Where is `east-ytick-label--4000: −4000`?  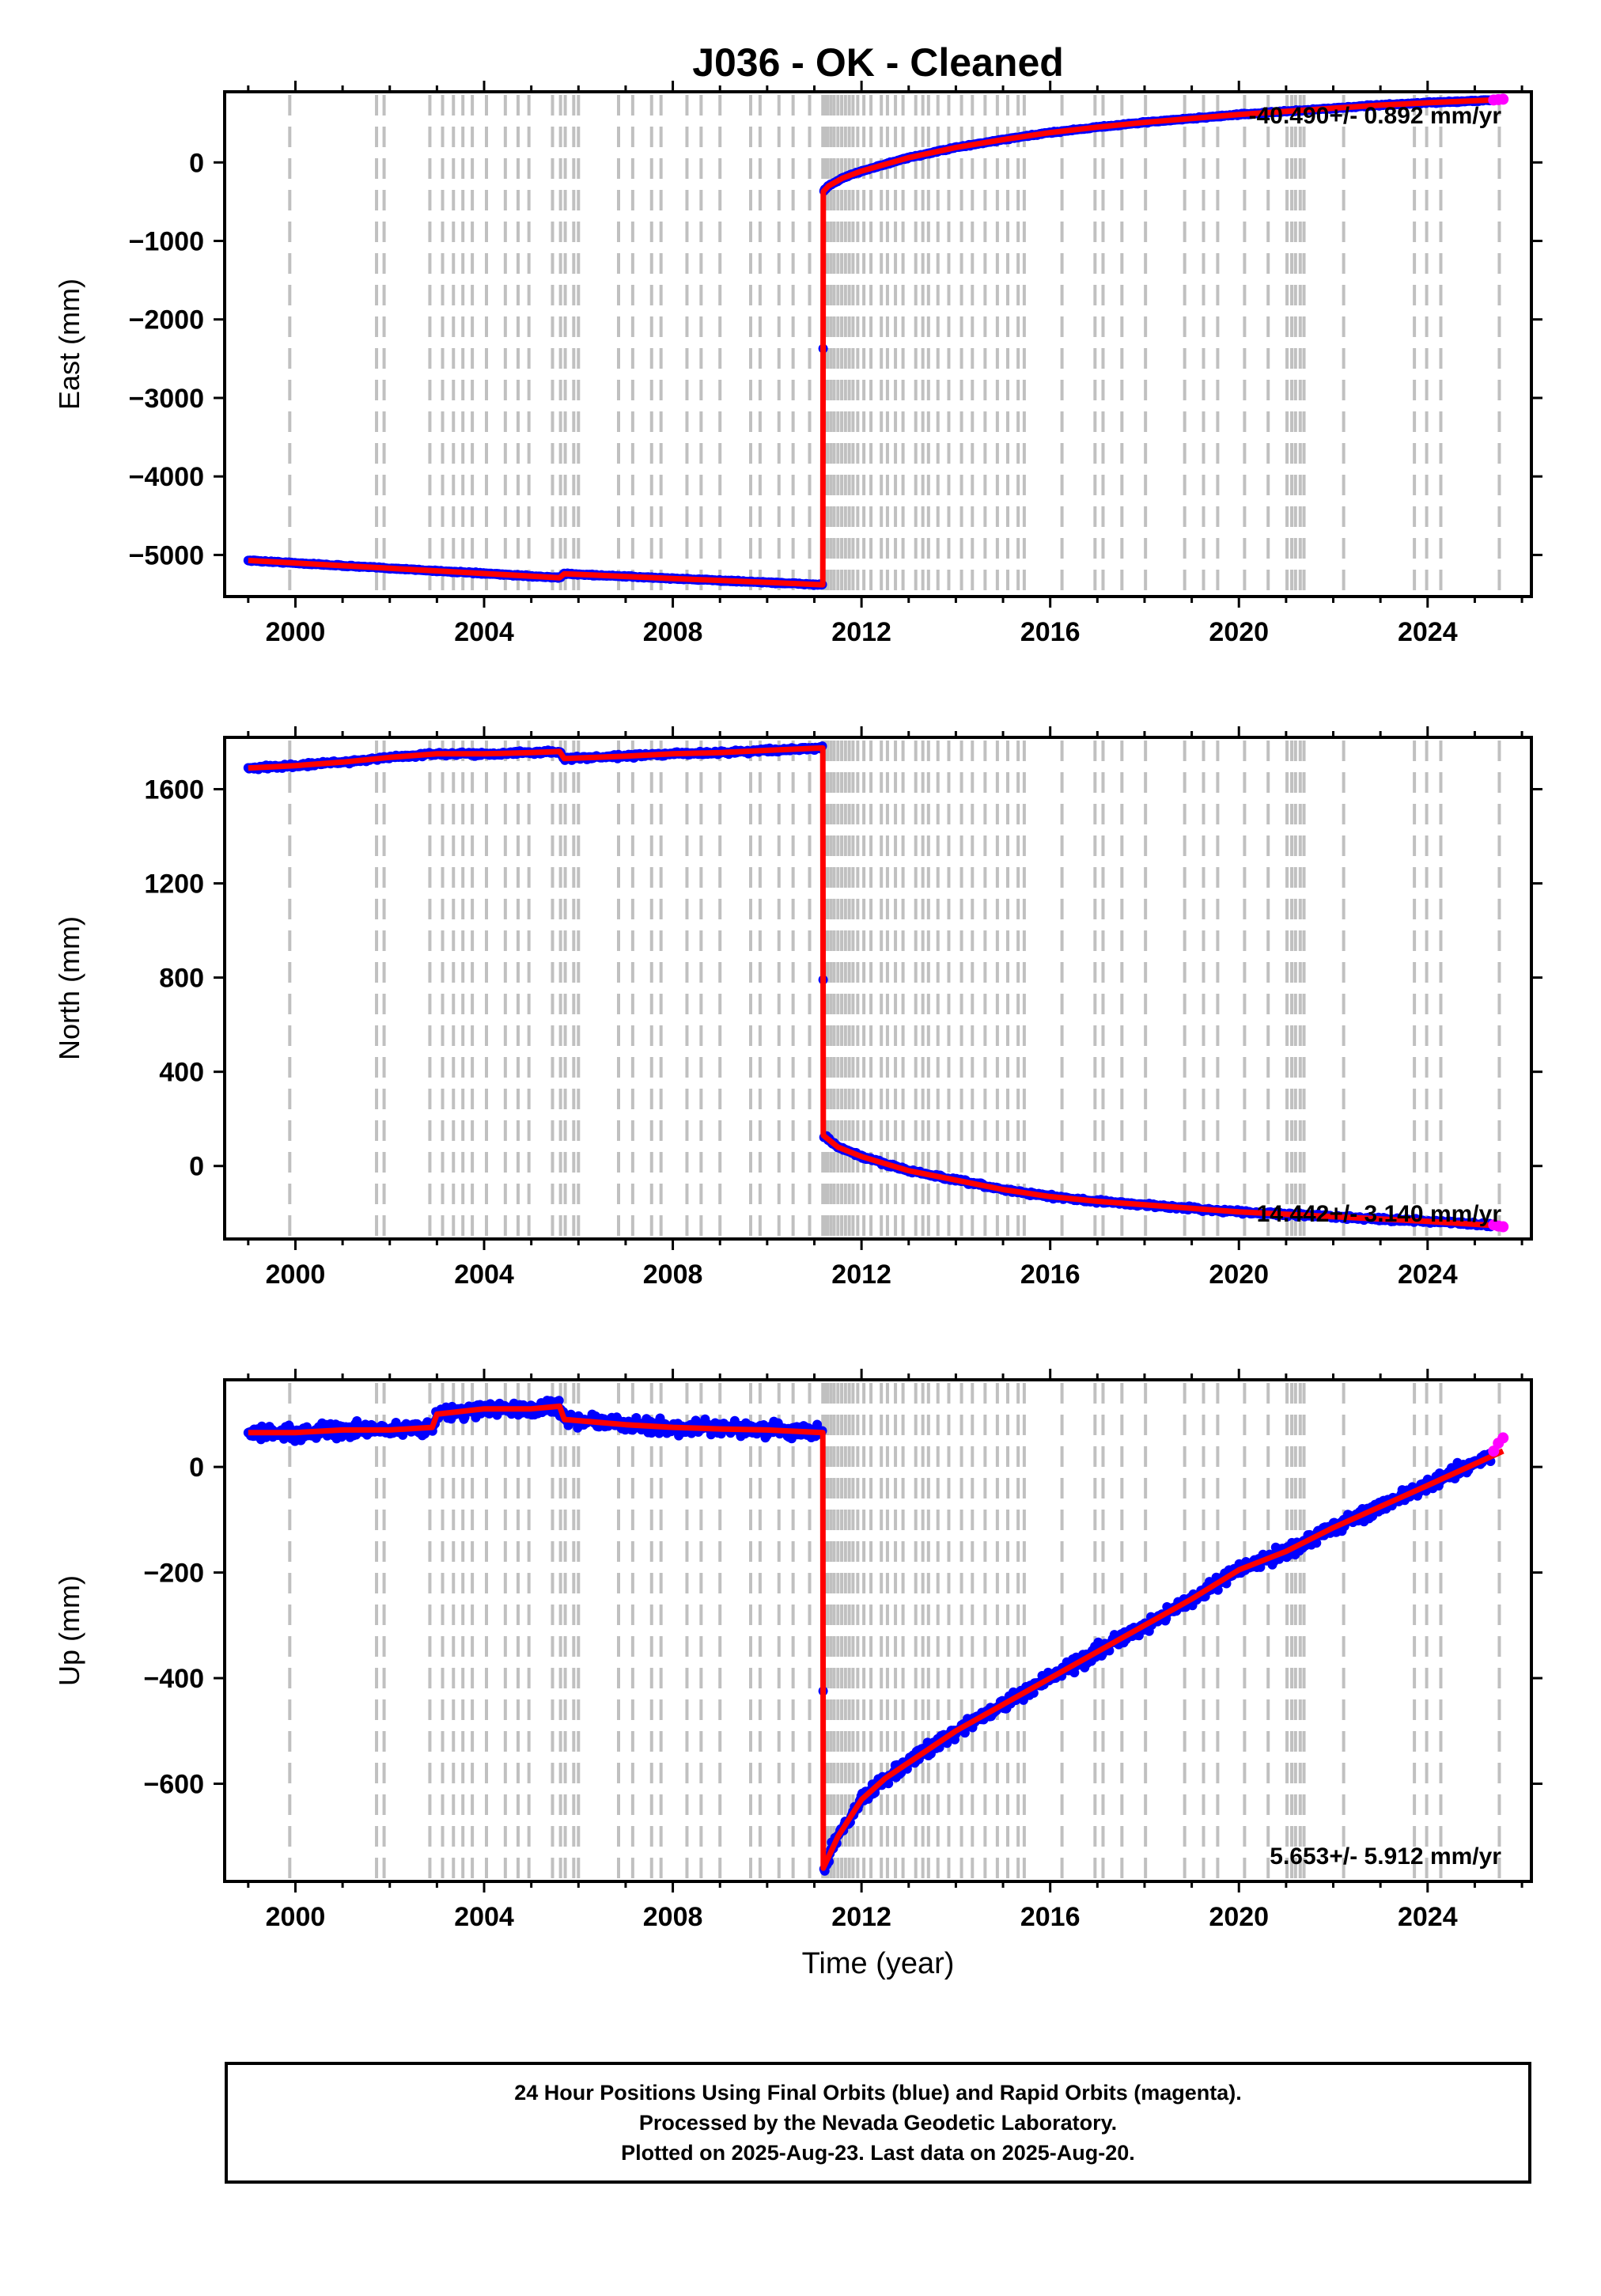 east-ytick-label--4000: −4000 is located at coordinates (167, 477).